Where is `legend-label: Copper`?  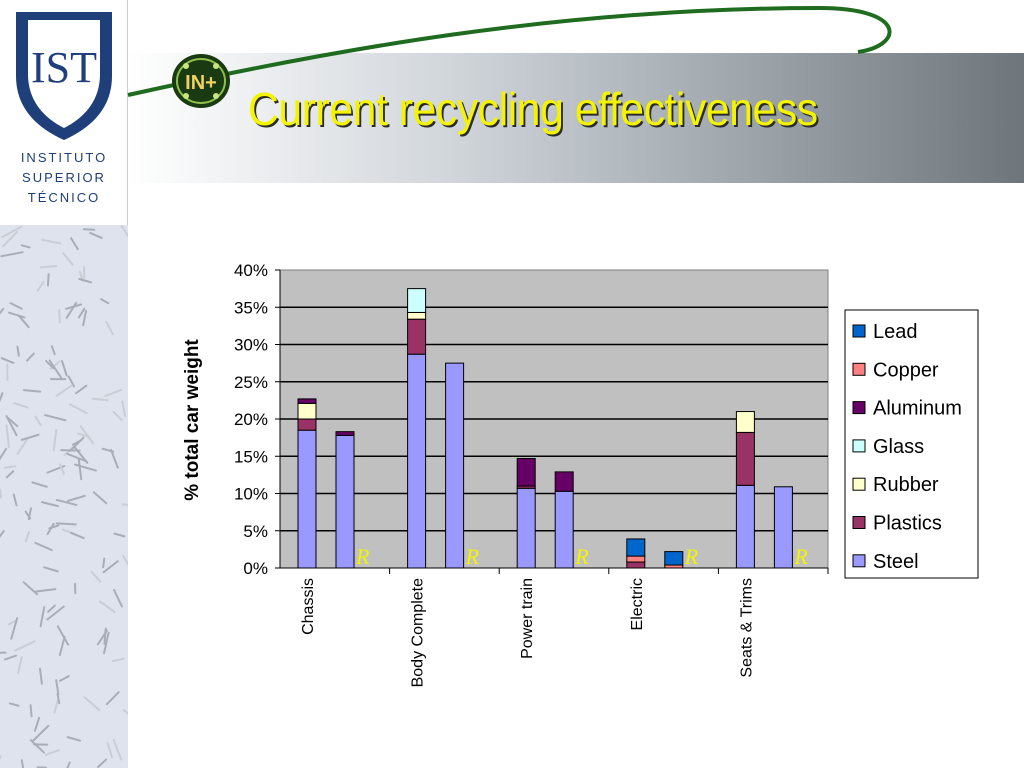
legend-label: Copper is located at coordinates (906, 370).